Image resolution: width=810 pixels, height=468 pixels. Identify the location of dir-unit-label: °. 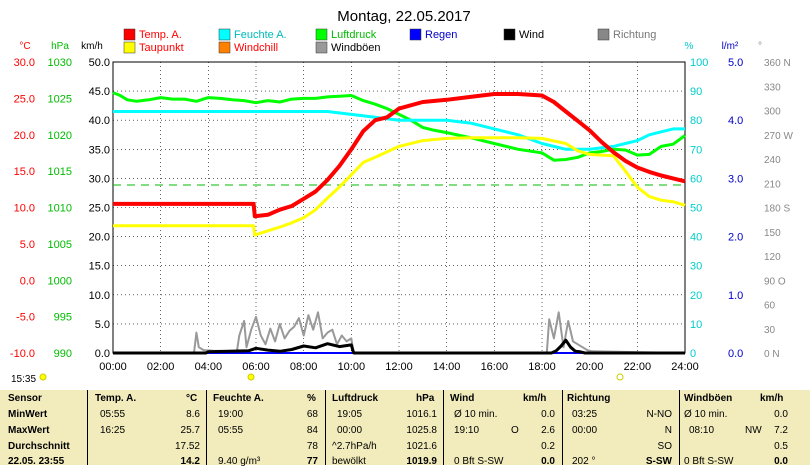
(760, 46).